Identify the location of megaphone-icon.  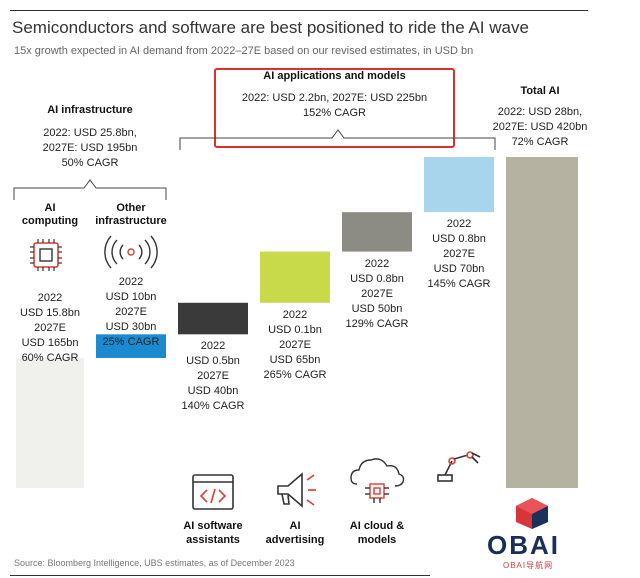
(296, 490).